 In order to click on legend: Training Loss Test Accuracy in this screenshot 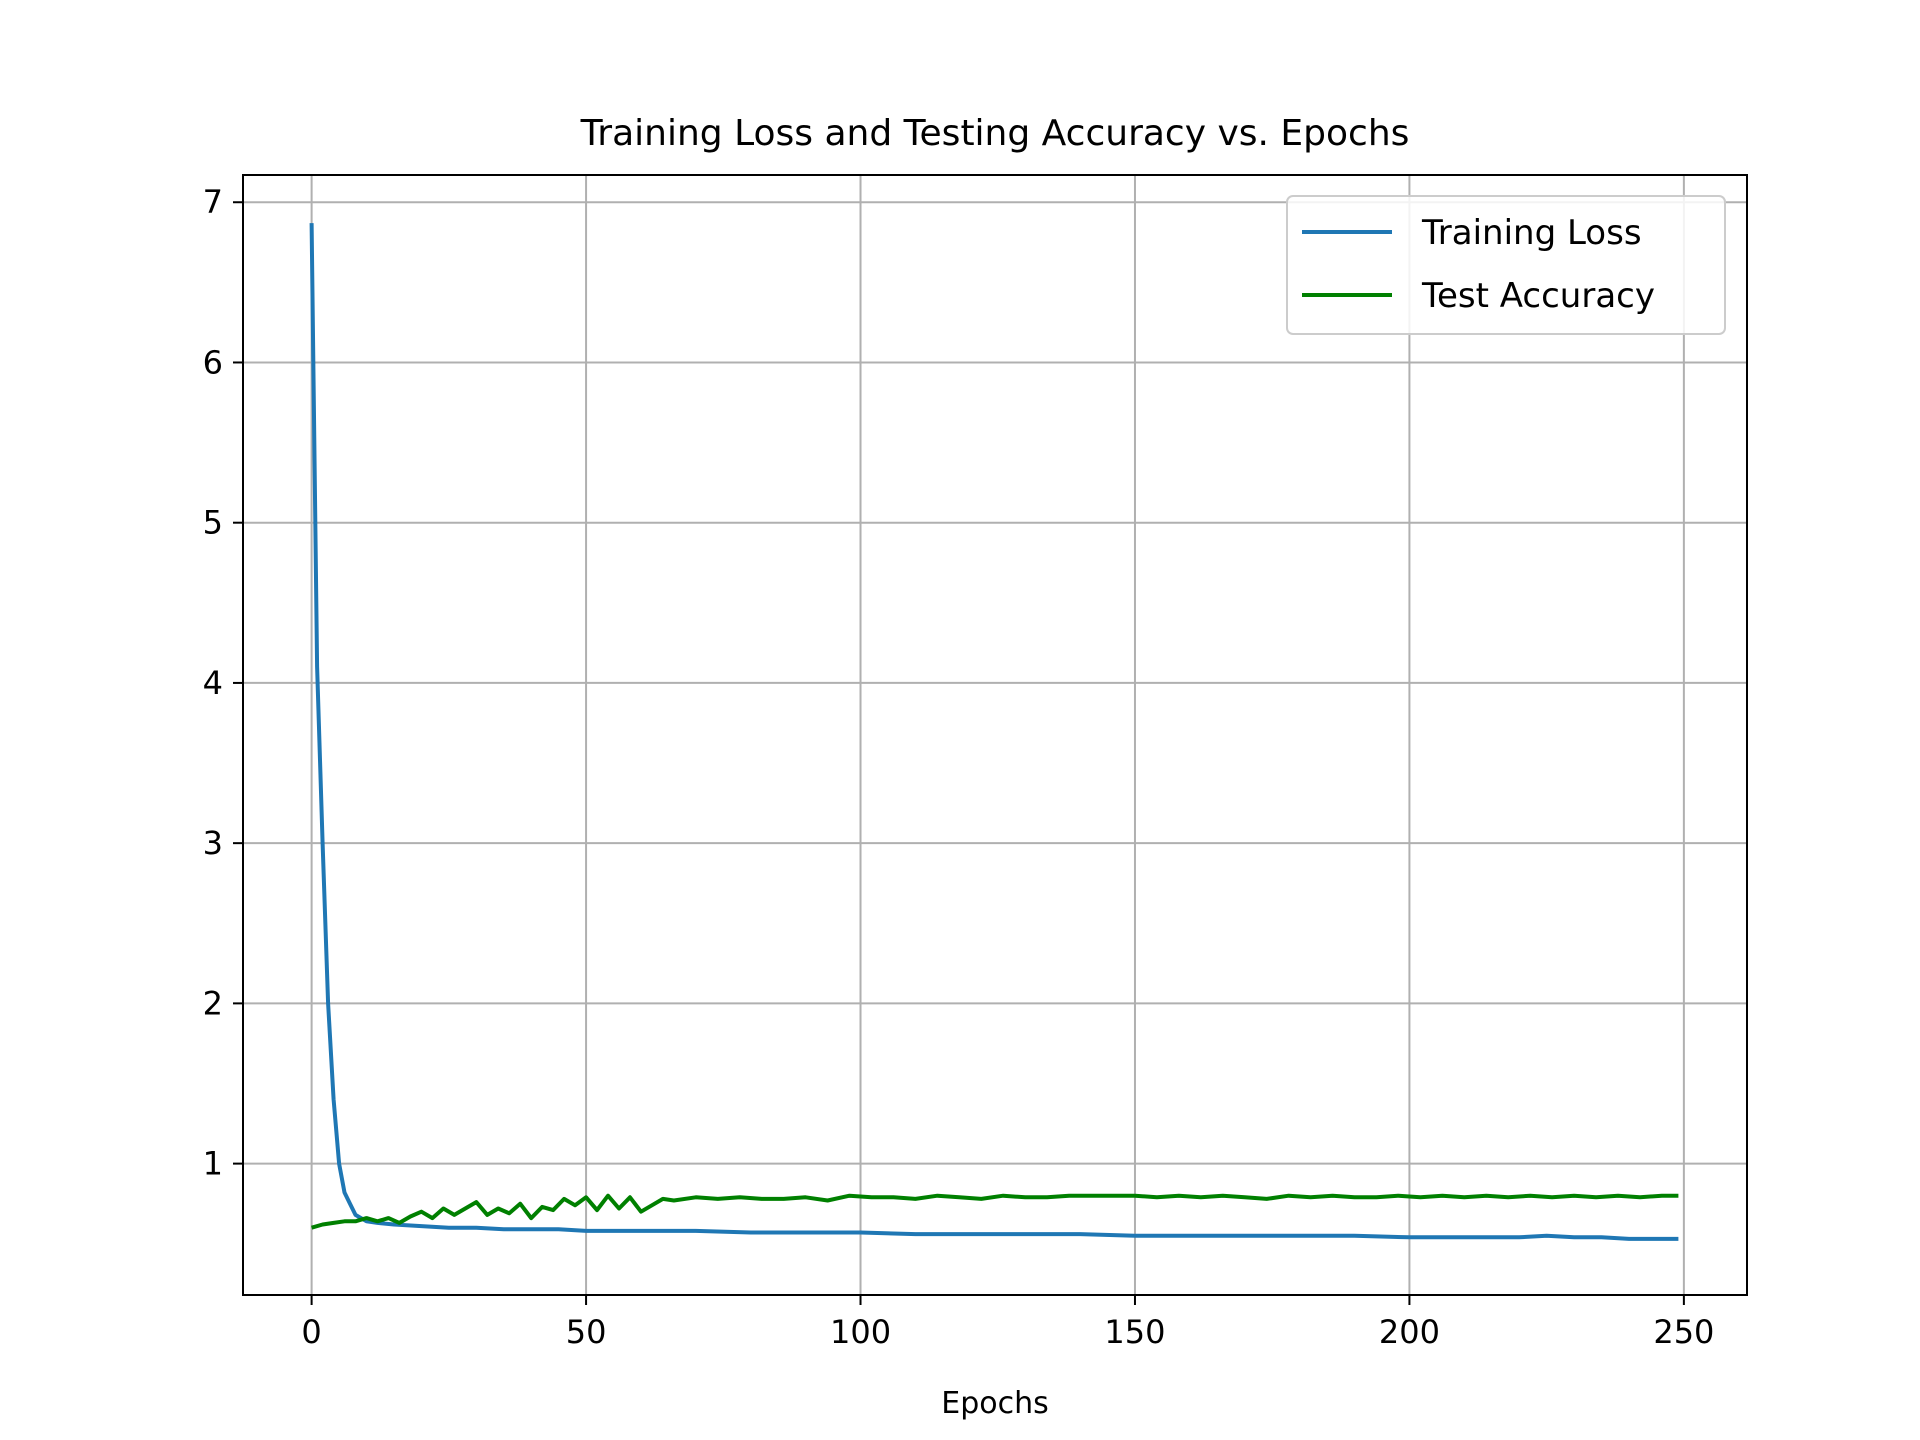, I will do `click(1506, 265)`.